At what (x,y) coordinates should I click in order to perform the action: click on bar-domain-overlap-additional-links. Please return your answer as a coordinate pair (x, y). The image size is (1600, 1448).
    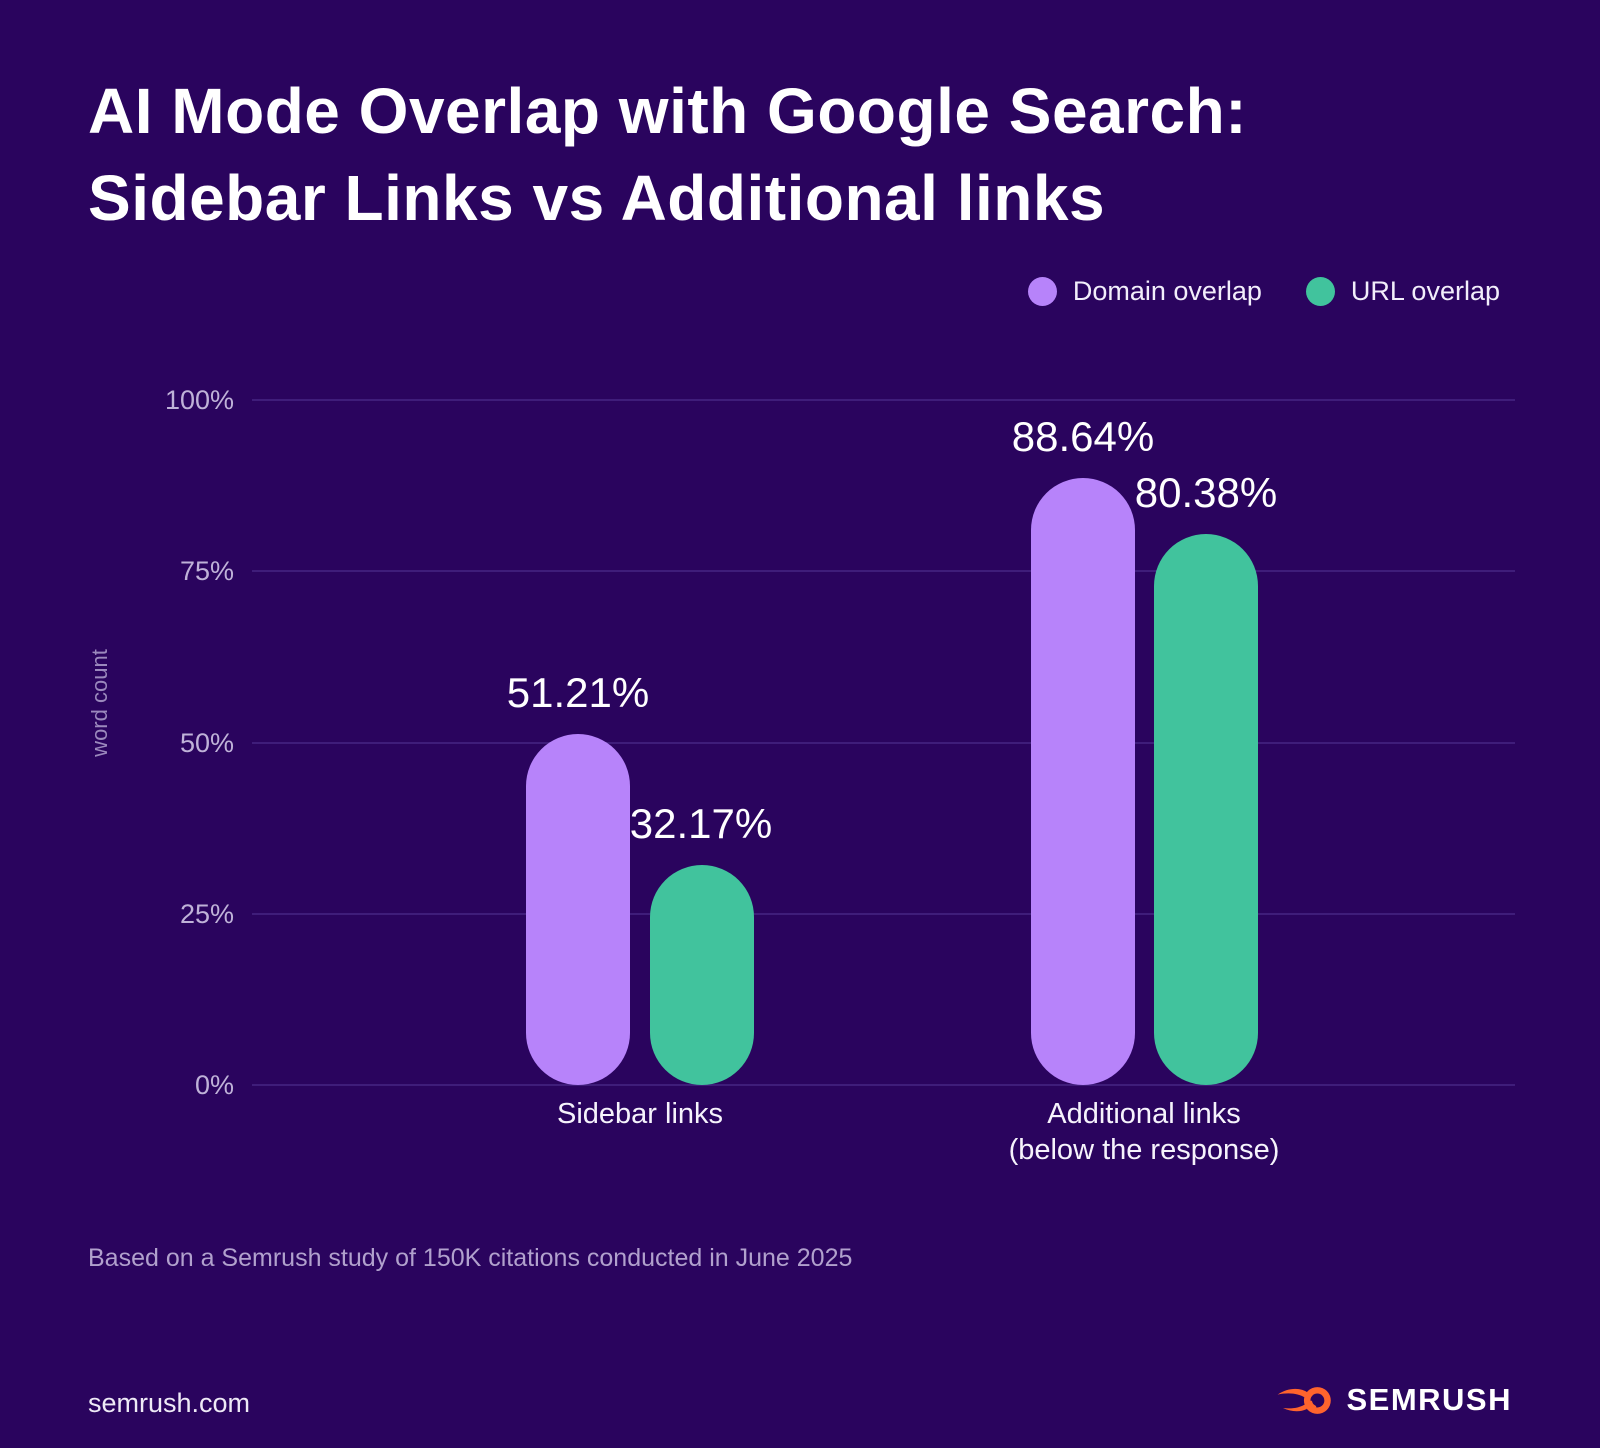
    Looking at the image, I should click on (1083, 781).